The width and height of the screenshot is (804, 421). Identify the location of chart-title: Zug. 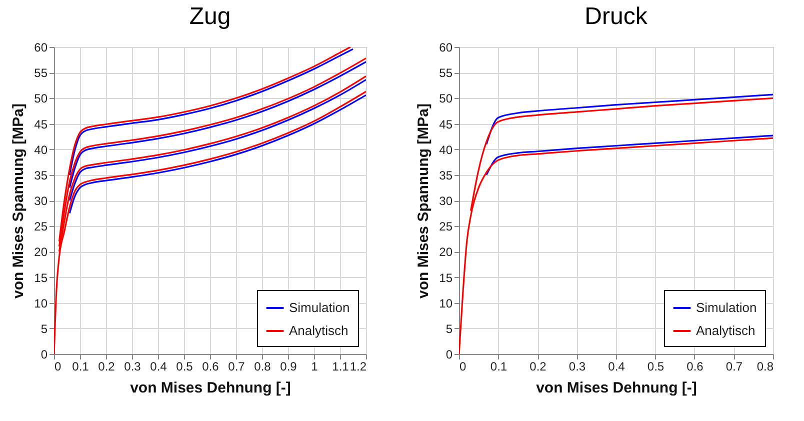
(210, 16).